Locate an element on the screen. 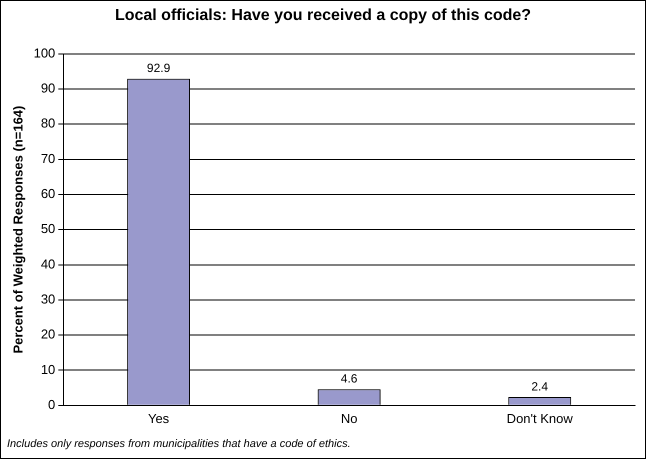 This screenshot has height=459, width=646. data-label: 92.9 is located at coordinates (158, 68).